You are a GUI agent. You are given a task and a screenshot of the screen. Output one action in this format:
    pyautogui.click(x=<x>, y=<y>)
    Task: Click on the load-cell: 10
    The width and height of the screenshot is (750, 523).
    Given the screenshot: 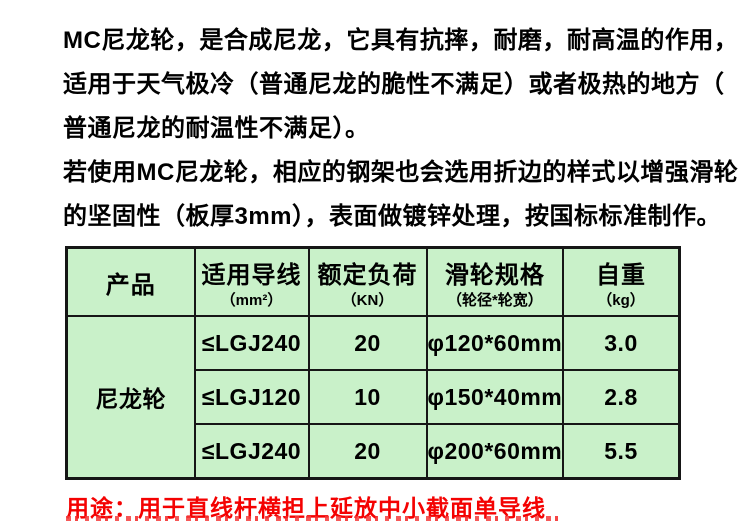 What is the action you would take?
    pyautogui.click(x=367, y=397)
    